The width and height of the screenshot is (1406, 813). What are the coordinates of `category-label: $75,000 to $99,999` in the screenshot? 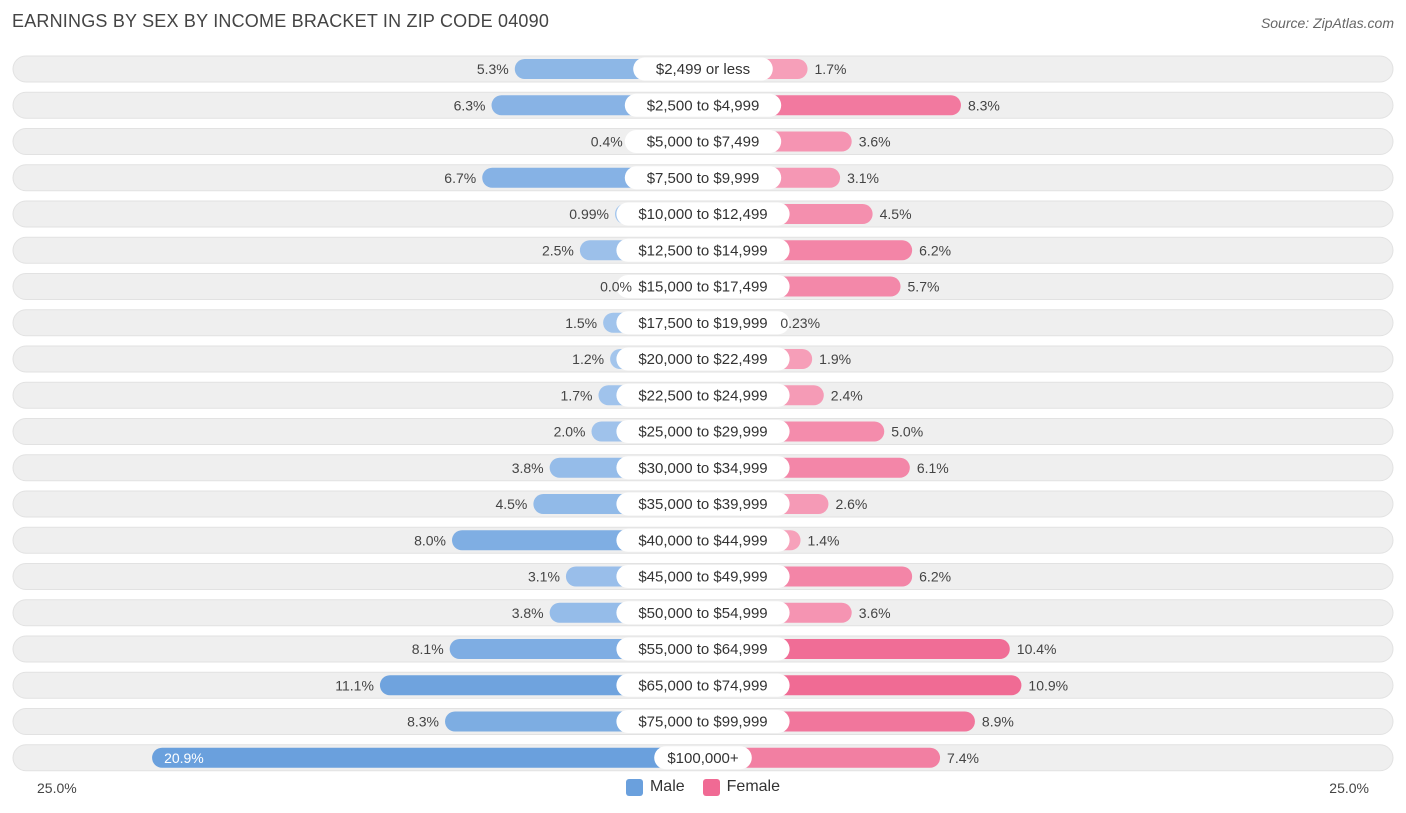 It's located at (702, 722).